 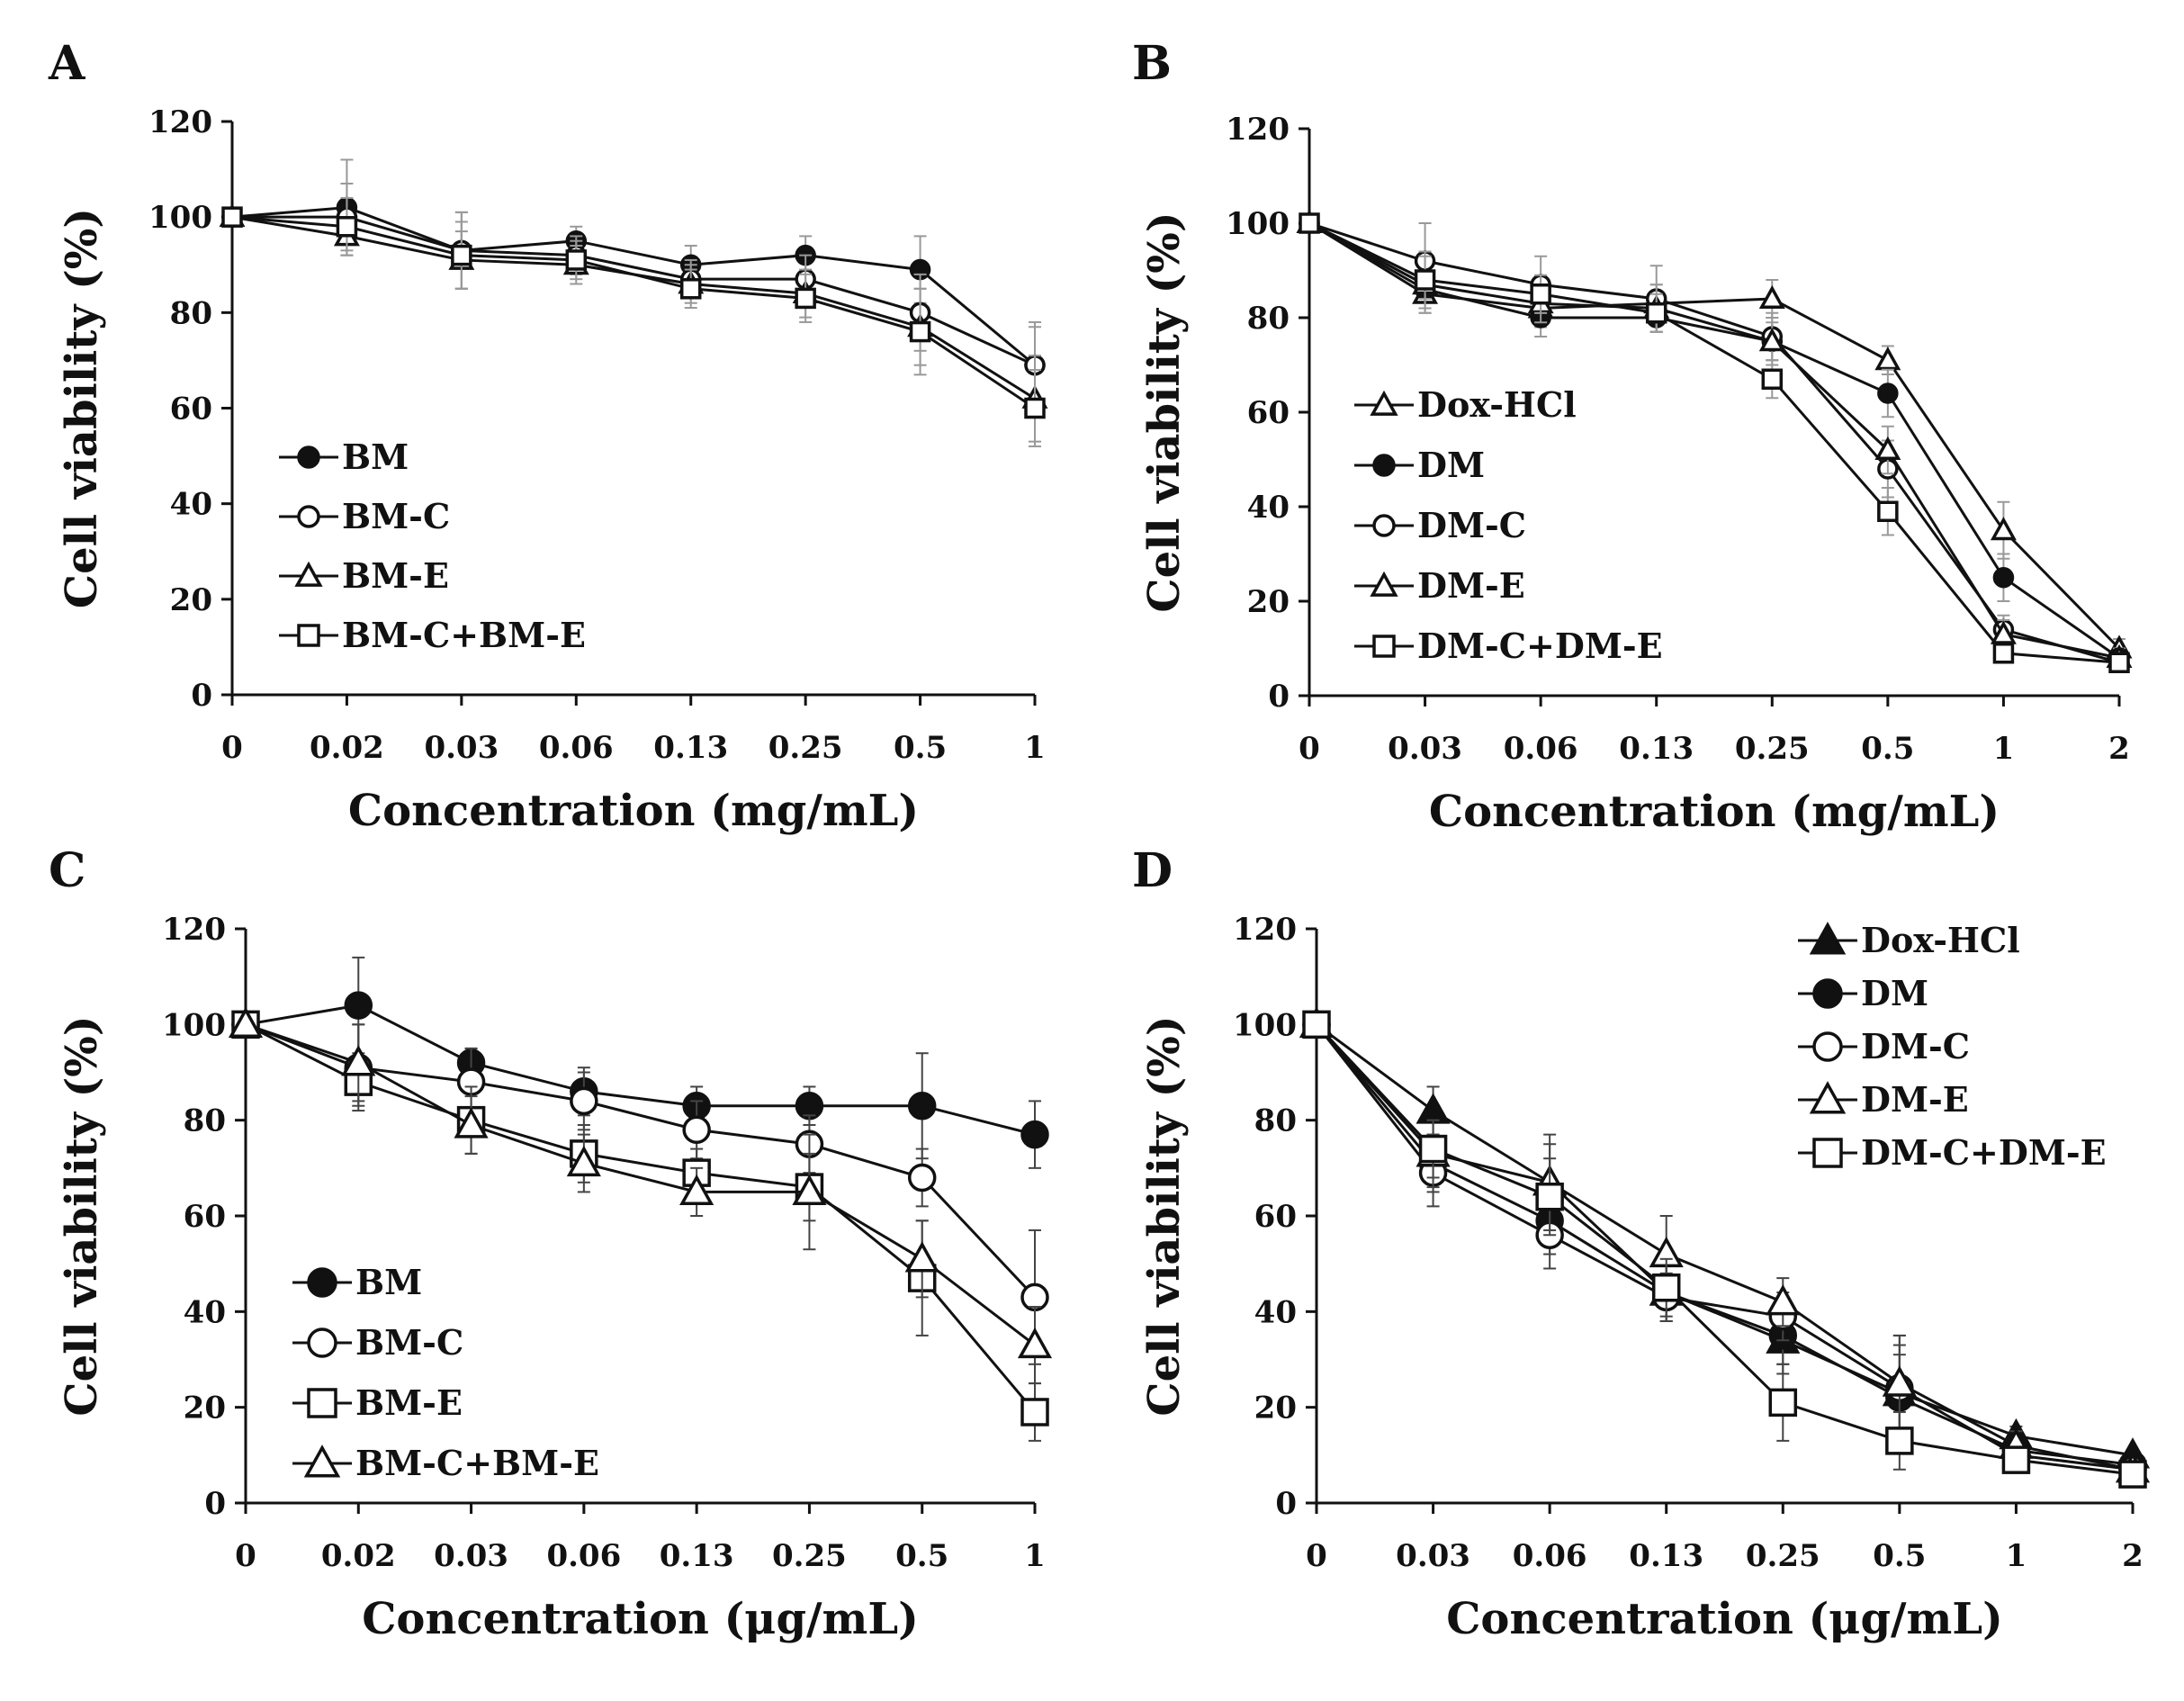 What do you see at coordinates (1472, 525) in the screenshot?
I see `legend-label: DM-C` at bounding box center [1472, 525].